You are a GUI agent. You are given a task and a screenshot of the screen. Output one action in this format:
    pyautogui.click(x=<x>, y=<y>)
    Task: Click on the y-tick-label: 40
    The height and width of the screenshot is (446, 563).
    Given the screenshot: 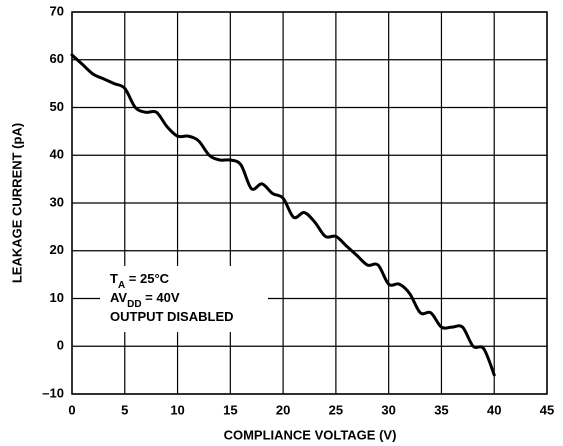 What is the action you would take?
    pyautogui.click(x=57, y=154)
    